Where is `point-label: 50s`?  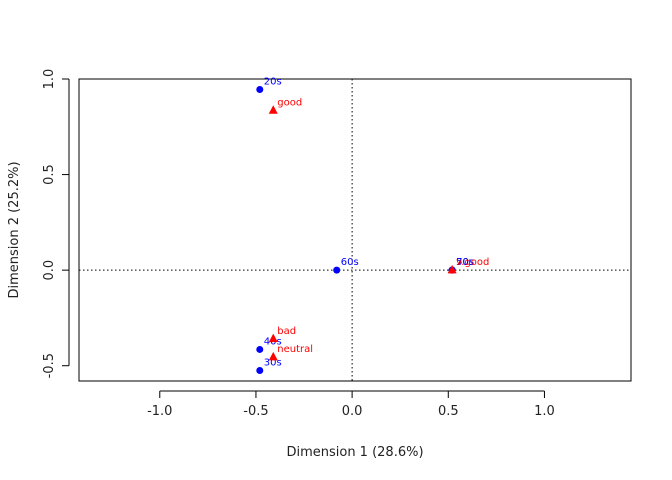 point-label: 50s is located at coordinates (465, 262).